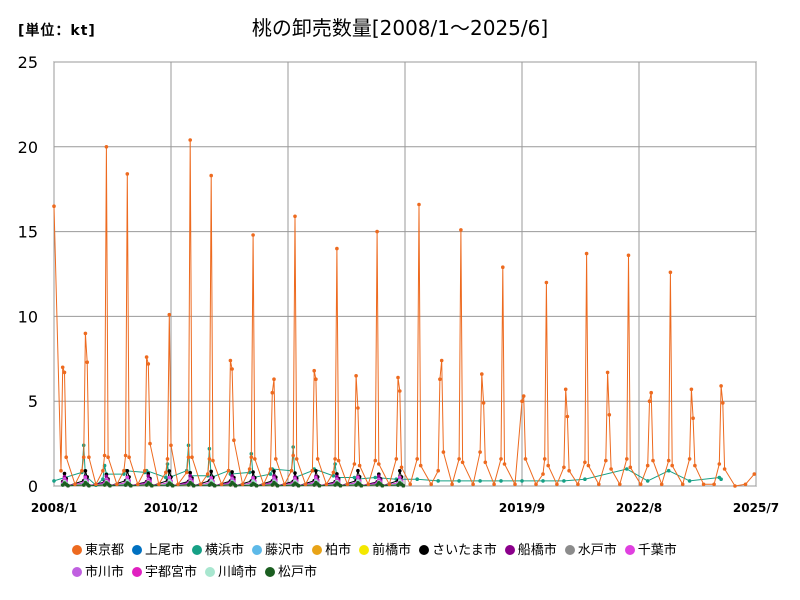  Describe the element at coordinates (464, 550) in the screenshot. I see `legend-label: さいたま市` at that location.